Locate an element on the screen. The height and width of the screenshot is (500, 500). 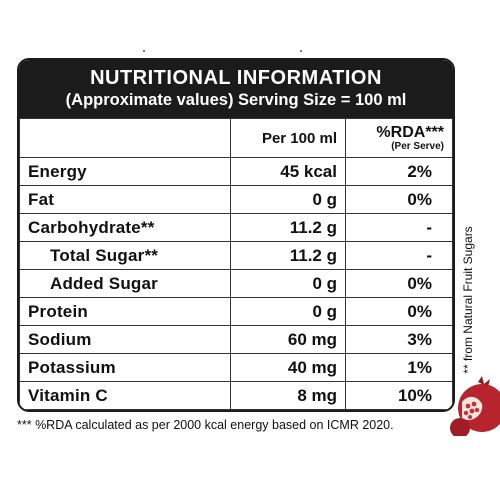
table-header-row: Per 100 ml %RDA*** (Per Serve) is located at coordinates (236, 138).